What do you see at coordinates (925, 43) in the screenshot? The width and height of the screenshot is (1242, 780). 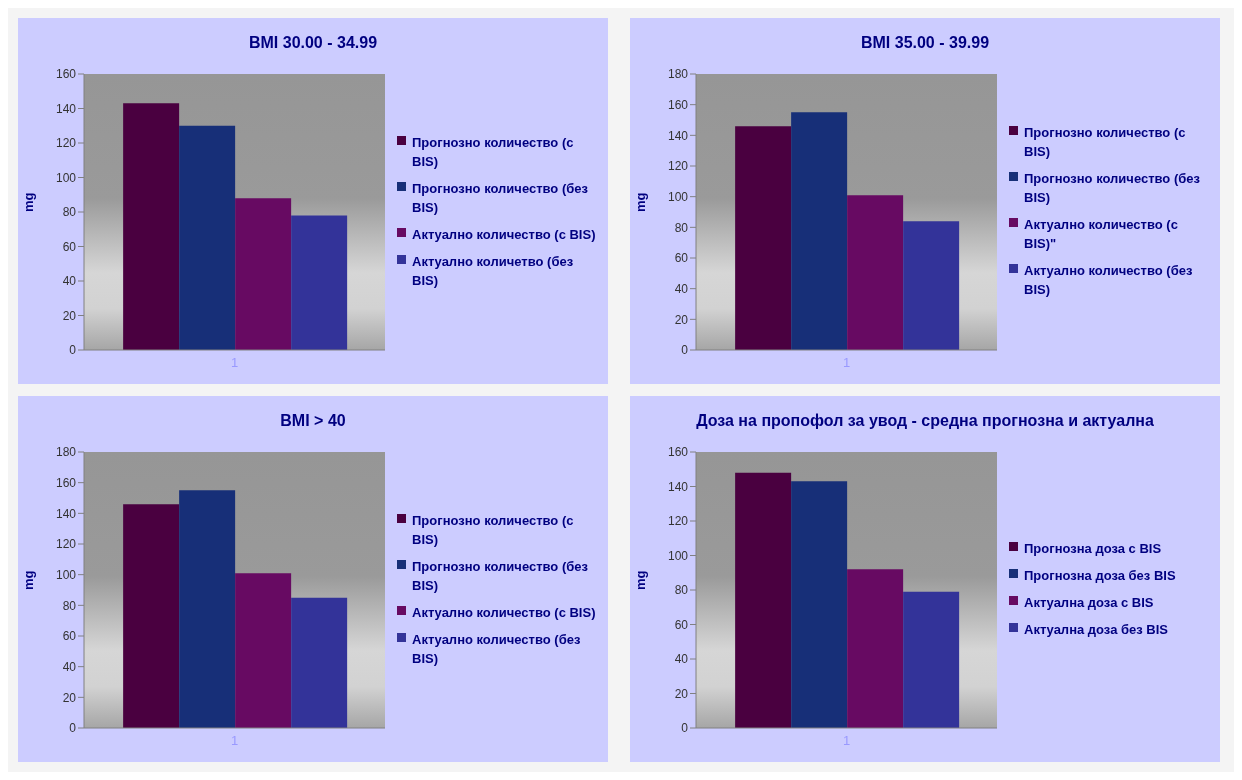 I see `chart-title: BMI 35.00 - 39.99` at bounding box center [925, 43].